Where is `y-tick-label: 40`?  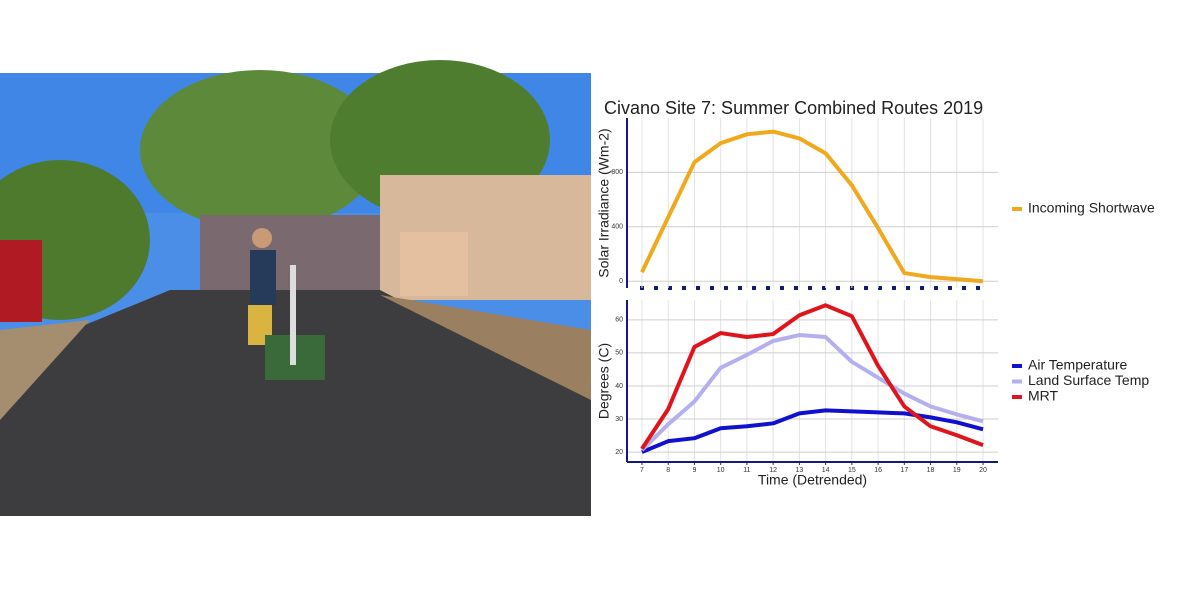 y-tick-label: 40 is located at coordinates (619, 386).